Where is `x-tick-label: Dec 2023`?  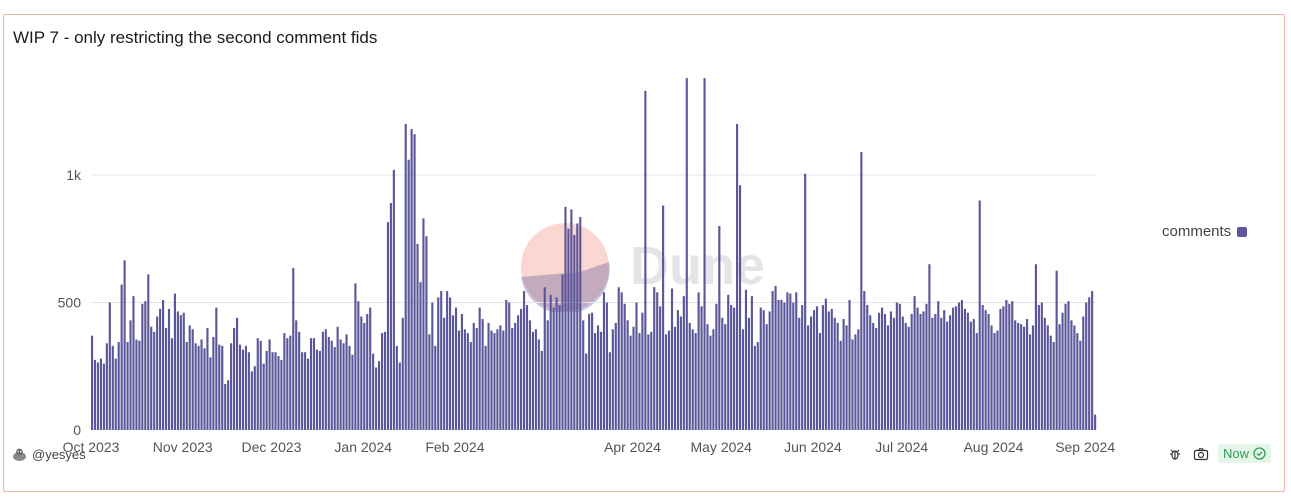 x-tick-label: Dec 2023 is located at coordinates (272, 447).